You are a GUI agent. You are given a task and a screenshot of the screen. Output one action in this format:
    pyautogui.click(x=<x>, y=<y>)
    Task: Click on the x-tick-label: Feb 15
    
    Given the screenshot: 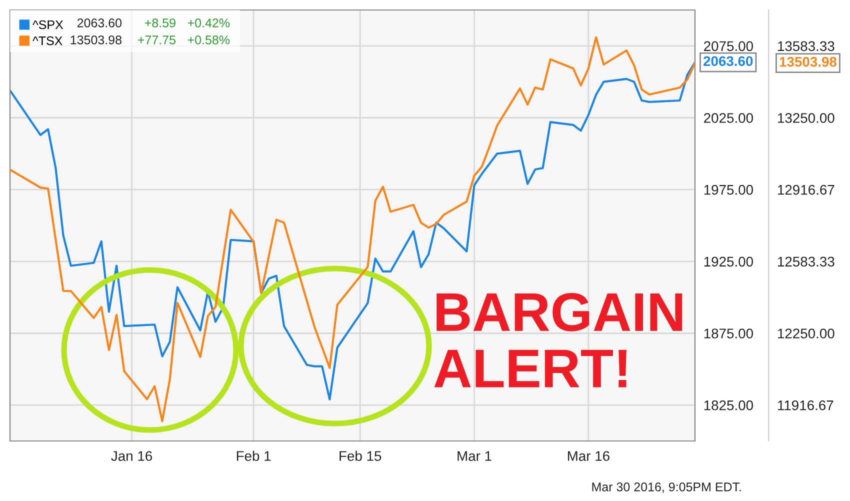 What is the action you would take?
    pyautogui.click(x=361, y=455)
    